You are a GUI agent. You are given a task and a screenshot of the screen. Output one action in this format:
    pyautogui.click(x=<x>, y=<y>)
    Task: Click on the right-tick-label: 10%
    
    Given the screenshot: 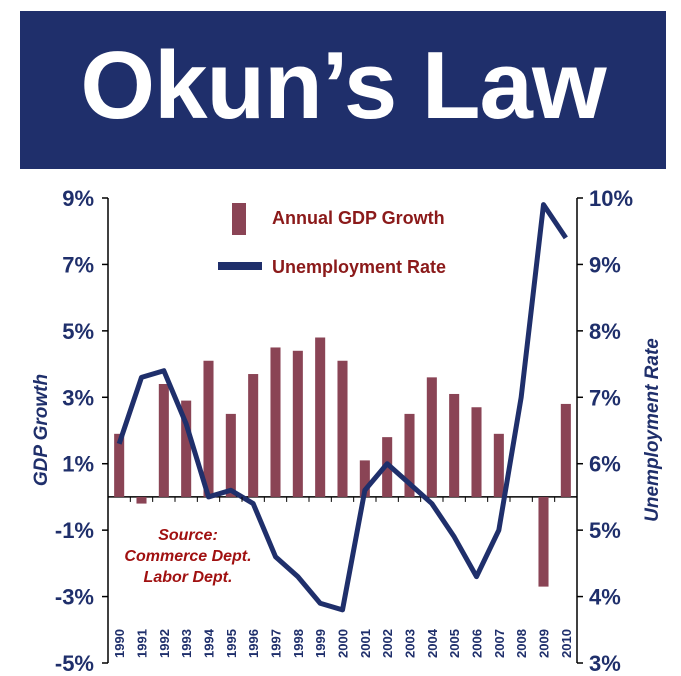 What is the action you would take?
    pyautogui.click(x=611, y=198)
    